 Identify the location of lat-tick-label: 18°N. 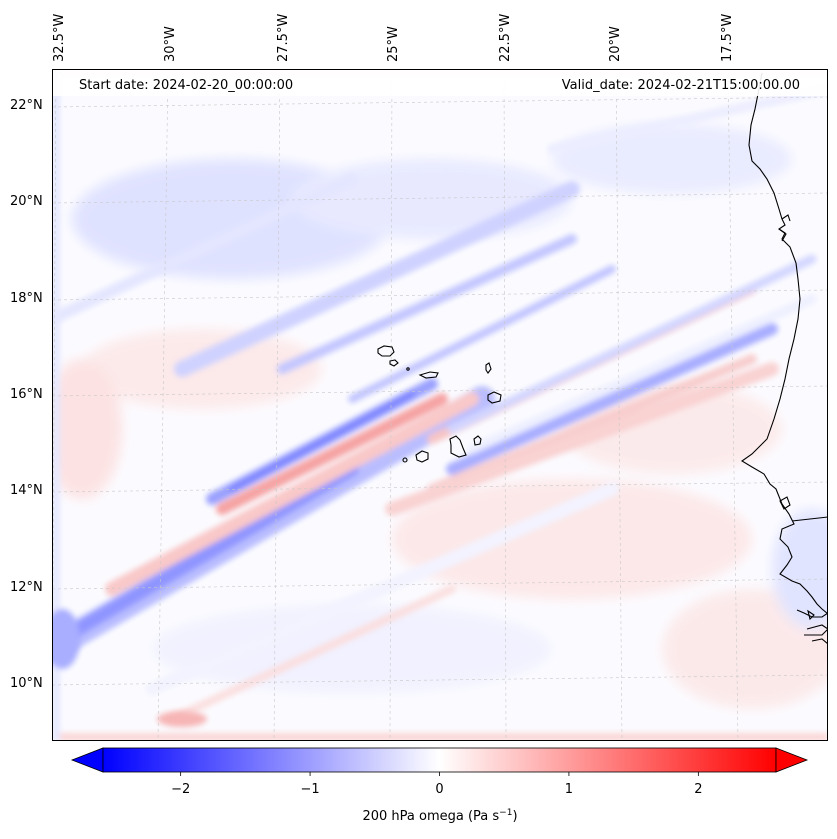
(26, 298).